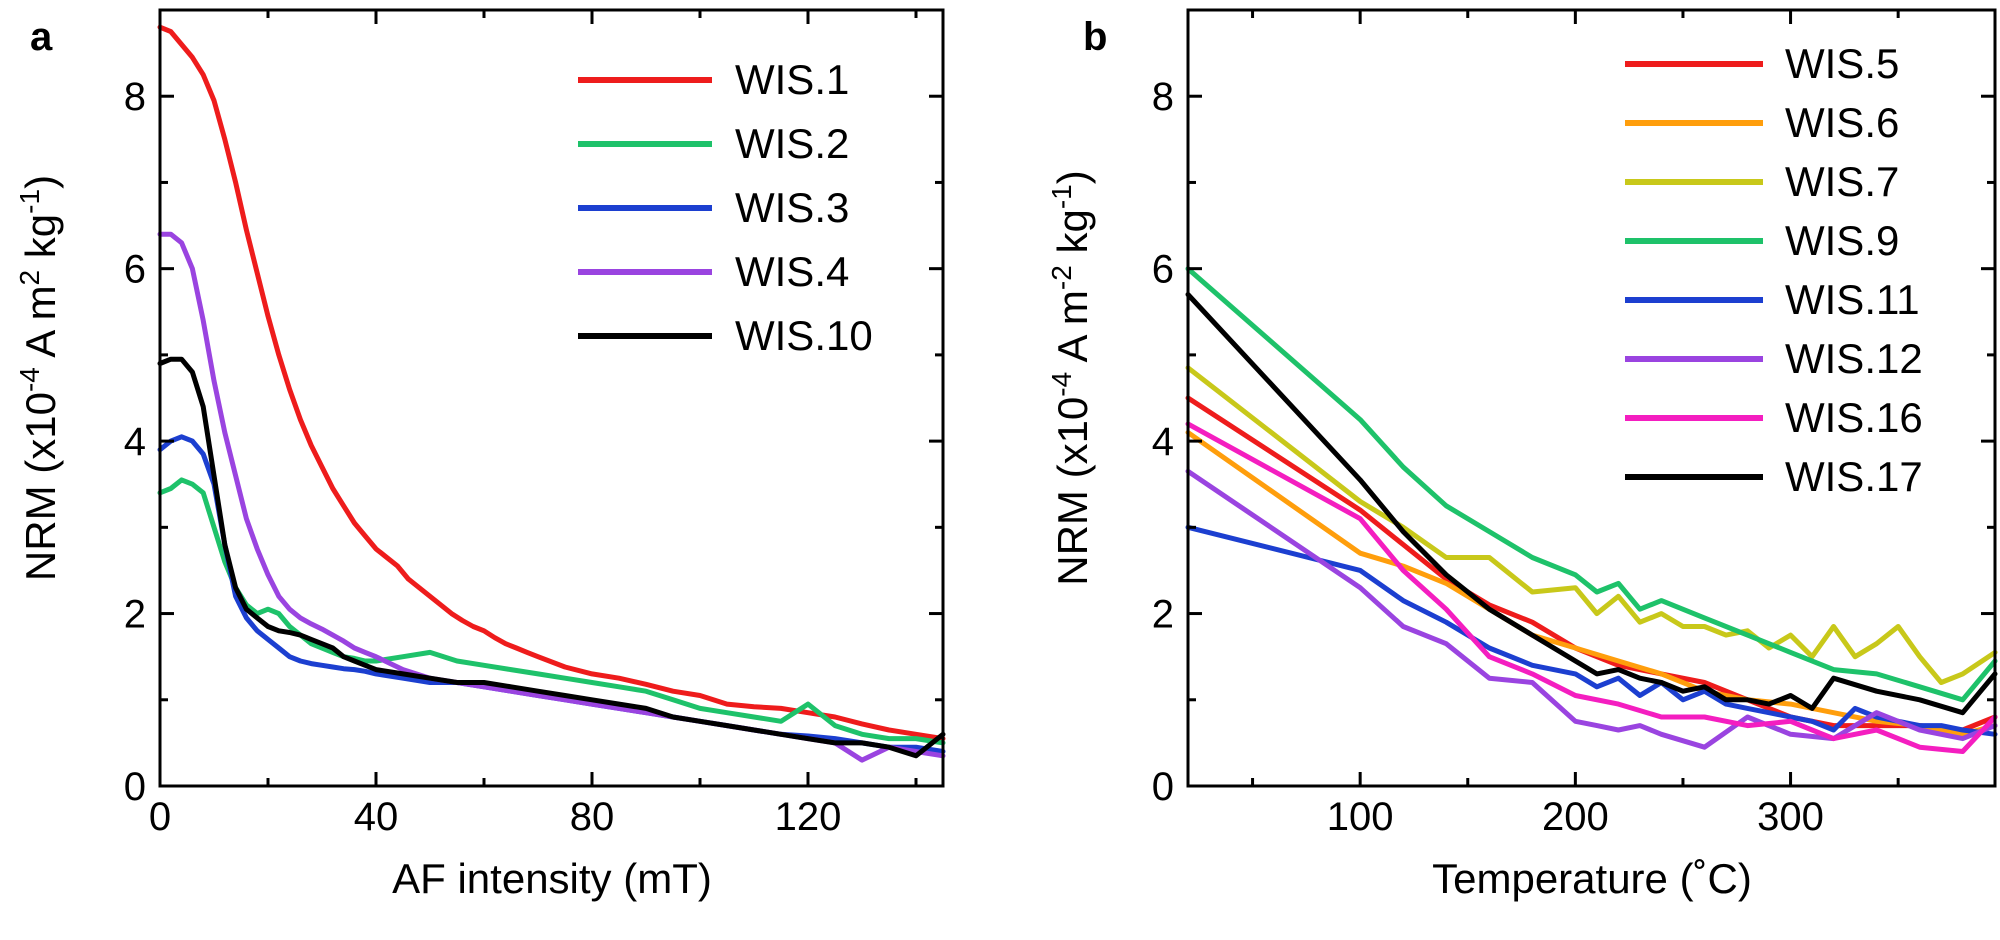 This screenshot has height=940, width=2000. I want to click on x-tick-label: 0, so click(160, 817).